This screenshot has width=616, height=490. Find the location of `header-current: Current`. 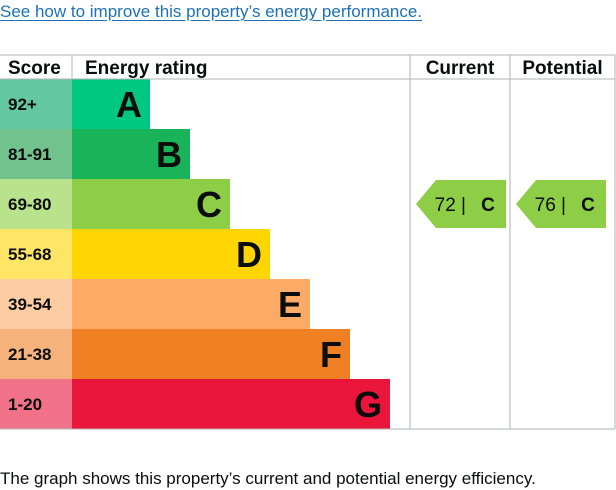

header-current: Current is located at coordinates (460, 68).